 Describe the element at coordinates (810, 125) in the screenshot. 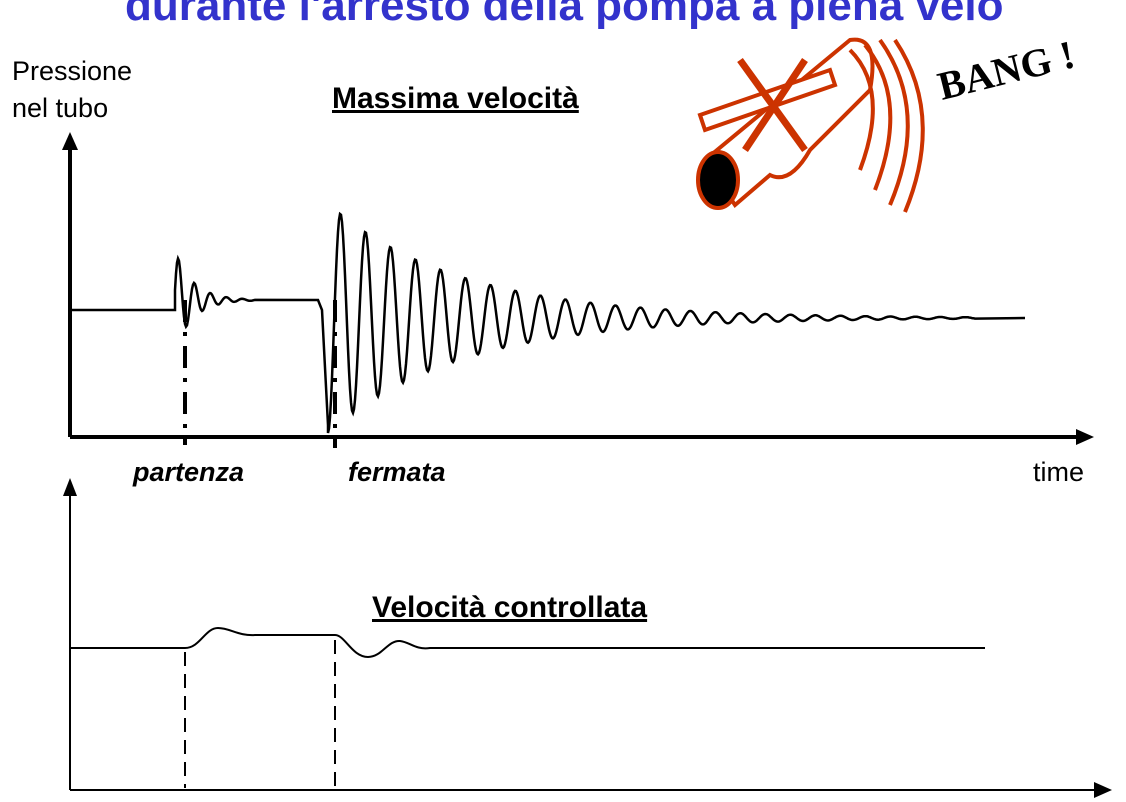

I see `cannon-icon` at that location.